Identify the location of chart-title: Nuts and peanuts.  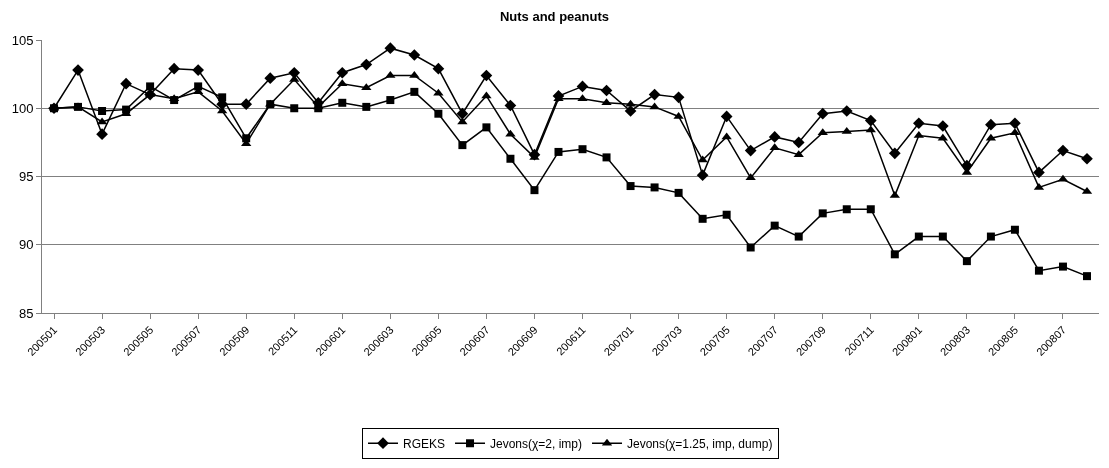
(554, 16).